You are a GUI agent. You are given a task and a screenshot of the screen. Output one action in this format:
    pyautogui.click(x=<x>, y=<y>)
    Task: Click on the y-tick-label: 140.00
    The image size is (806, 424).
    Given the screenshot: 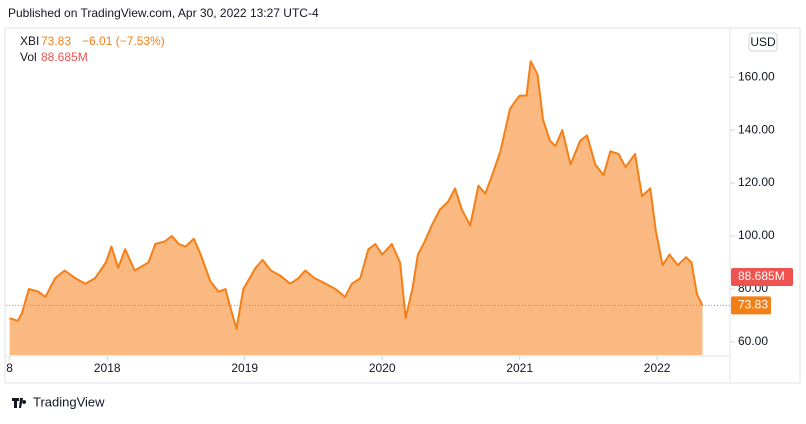 What is the action you would take?
    pyautogui.click(x=756, y=129)
    